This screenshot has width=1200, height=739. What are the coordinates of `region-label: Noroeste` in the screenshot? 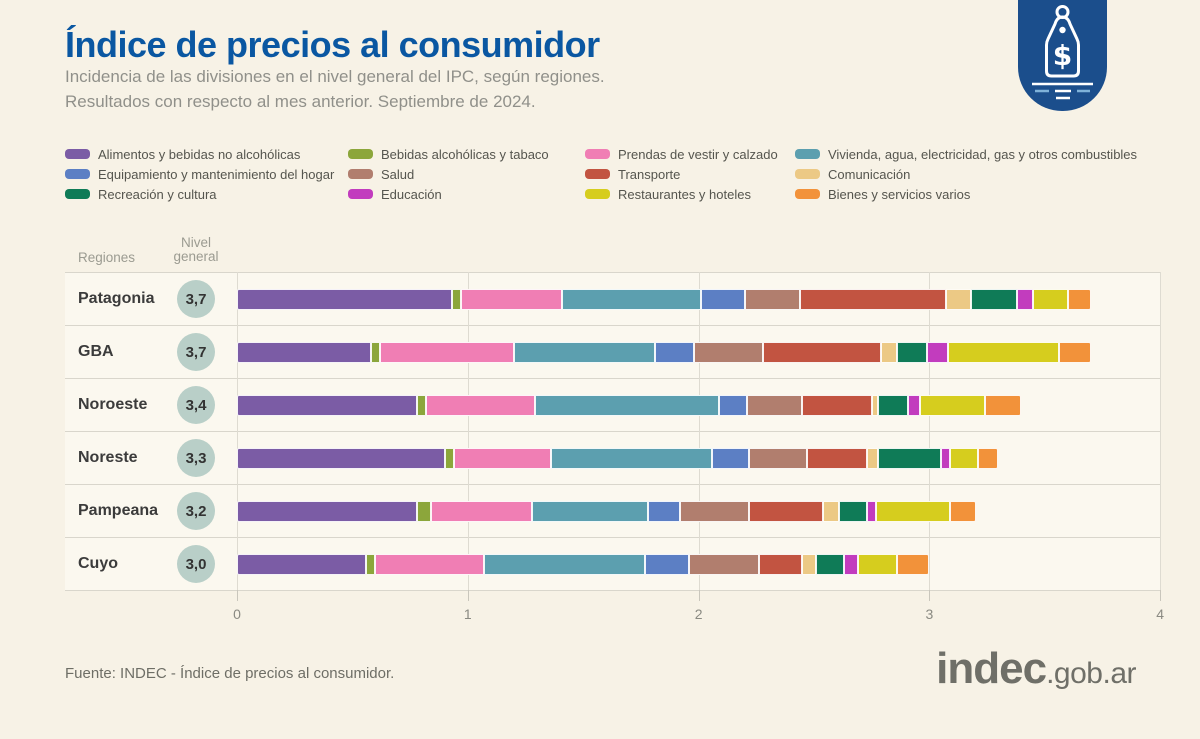 It's located at (113, 404).